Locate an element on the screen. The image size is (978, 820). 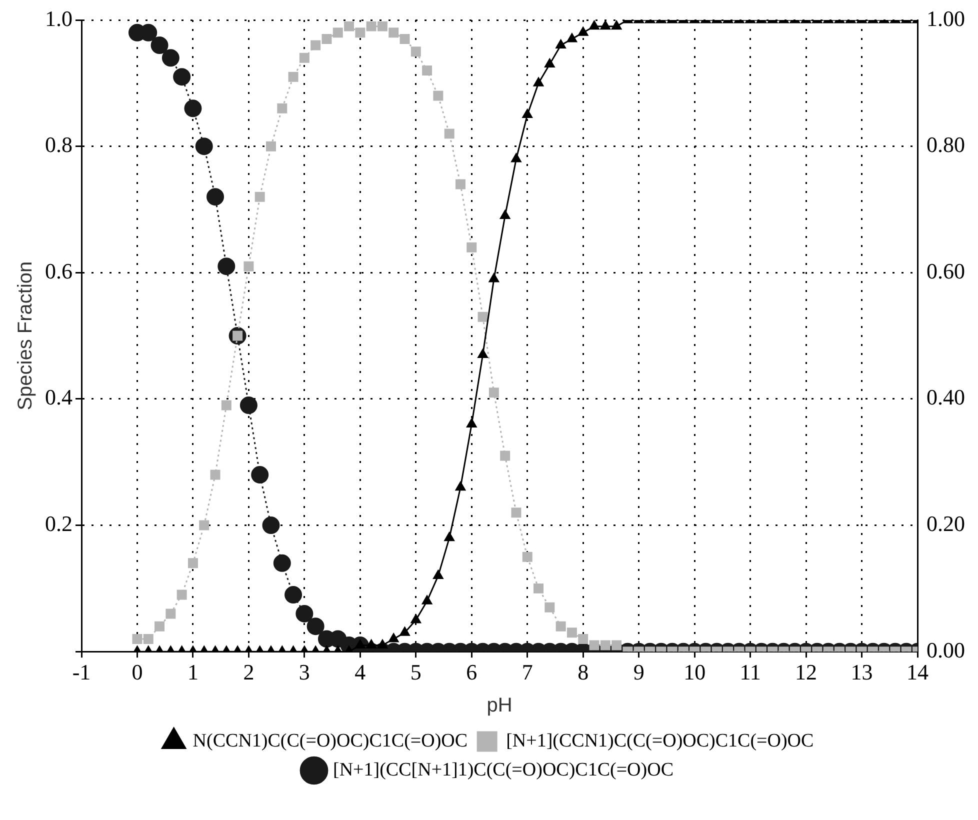
x-tick-label: 9 is located at coordinates (638, 672).